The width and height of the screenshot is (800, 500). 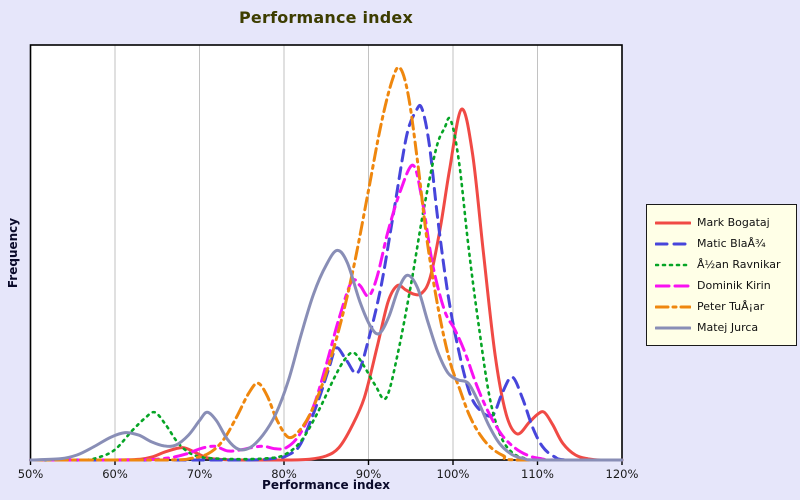 What do you see at coordinates (200, 474) in the screenshot?
I see `x-tick-label: 70%` at bounding box center [200, 474].